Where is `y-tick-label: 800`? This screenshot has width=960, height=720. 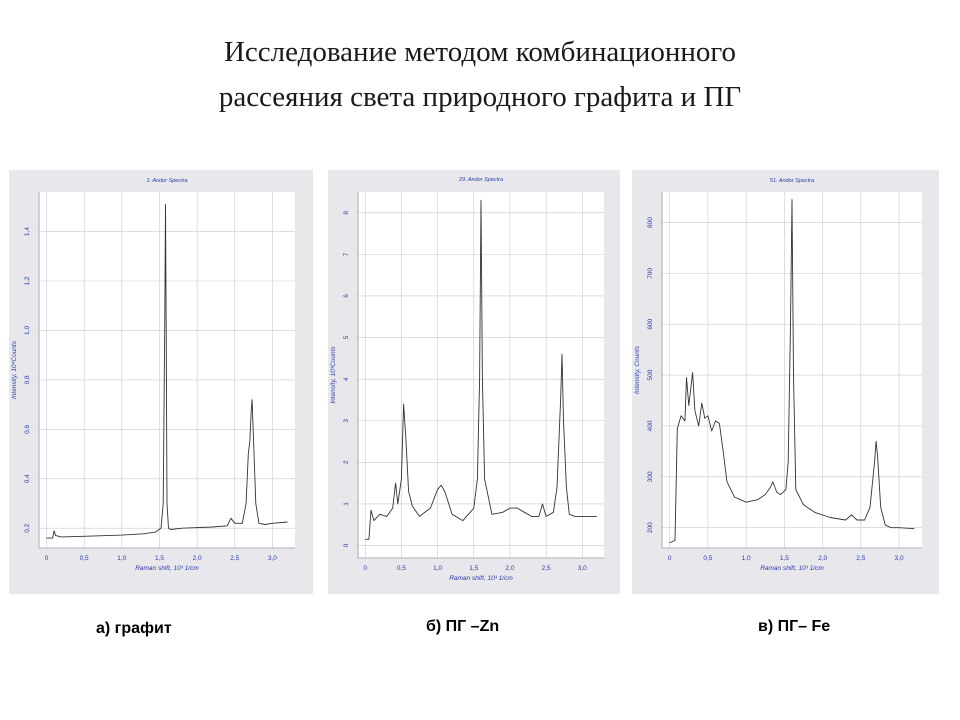 y-tick-label: 800 is located at coordinates (650, 222).